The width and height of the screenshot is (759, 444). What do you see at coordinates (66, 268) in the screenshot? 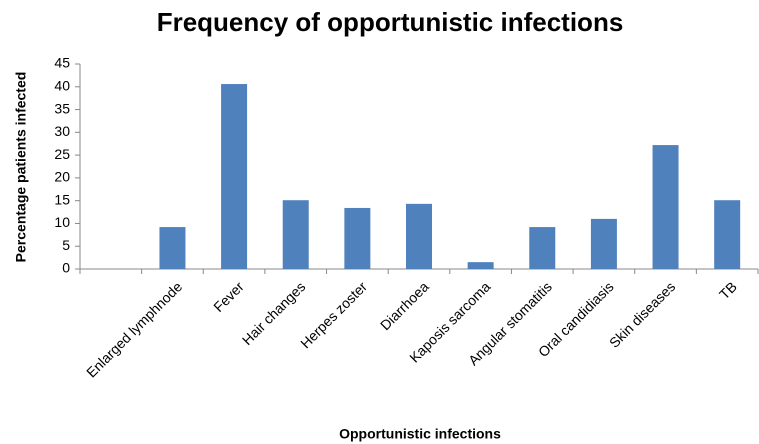
I see `y-tick-label: 0` at bounding box center [66, 268].